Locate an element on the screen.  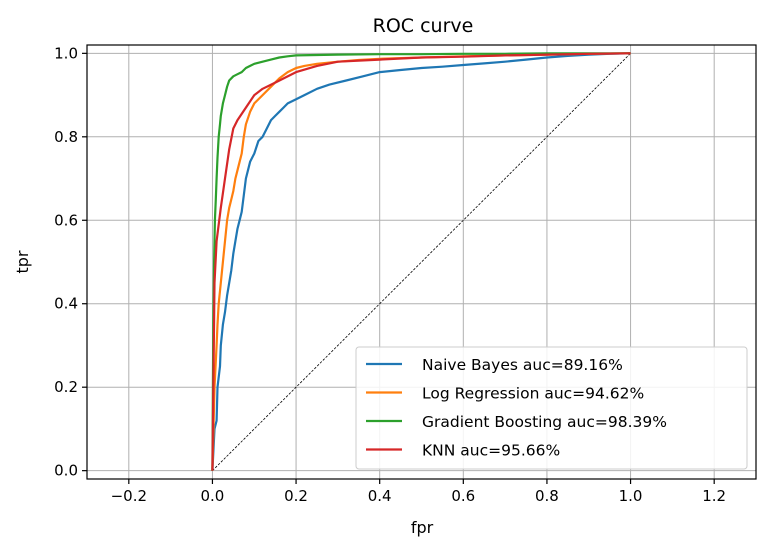
x-tick-label: 0.6 is located at coordinates (463, 496).